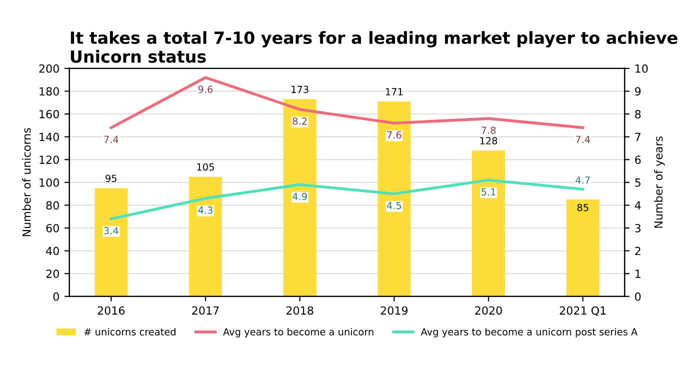 The width and height of the screenshot is (694, 380). I want to click on data-label: 4.5, so click(394, 206).